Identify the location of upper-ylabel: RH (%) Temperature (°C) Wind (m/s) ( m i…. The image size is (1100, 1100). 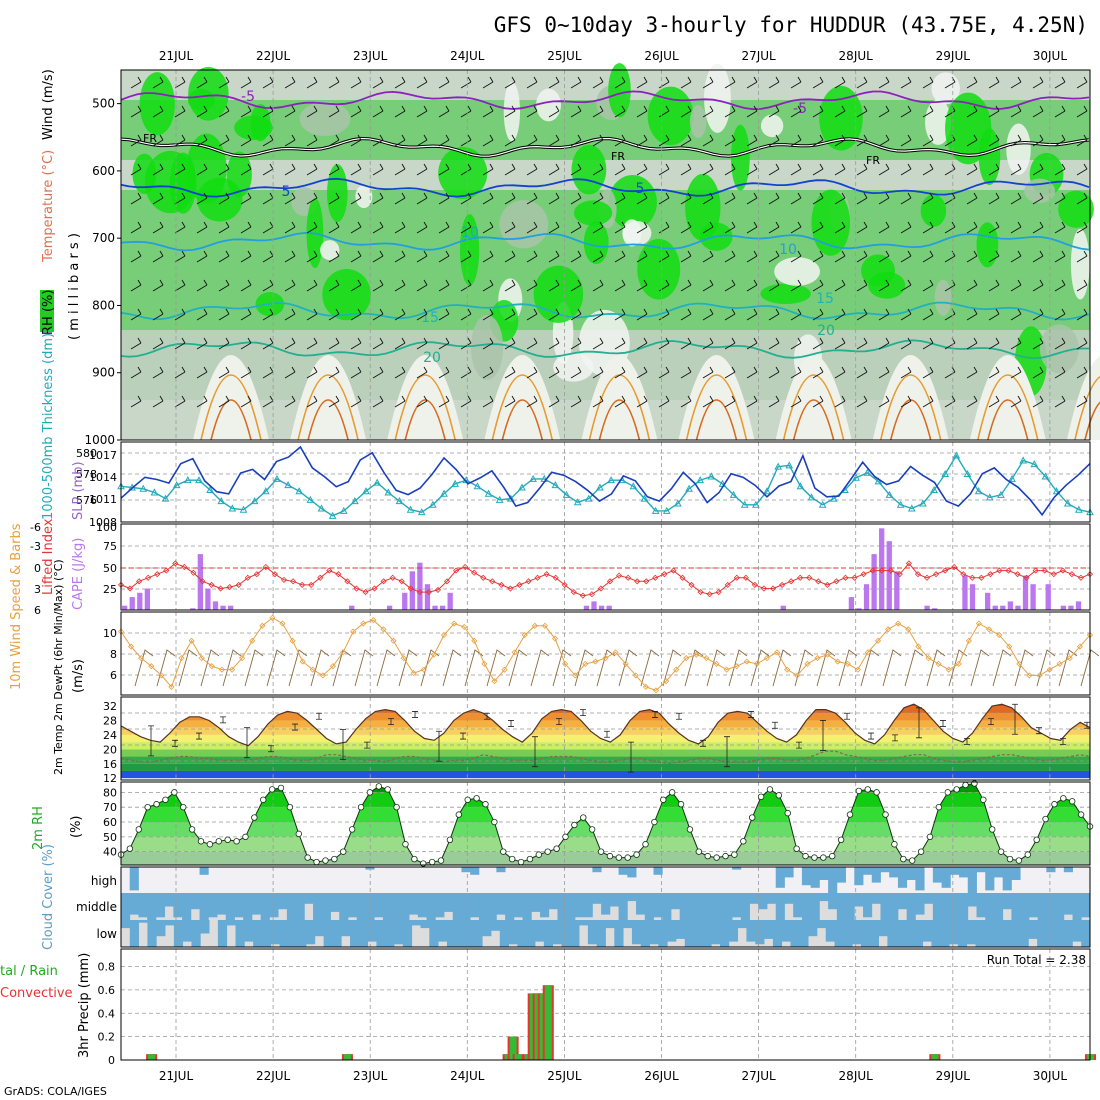
(61, 204).